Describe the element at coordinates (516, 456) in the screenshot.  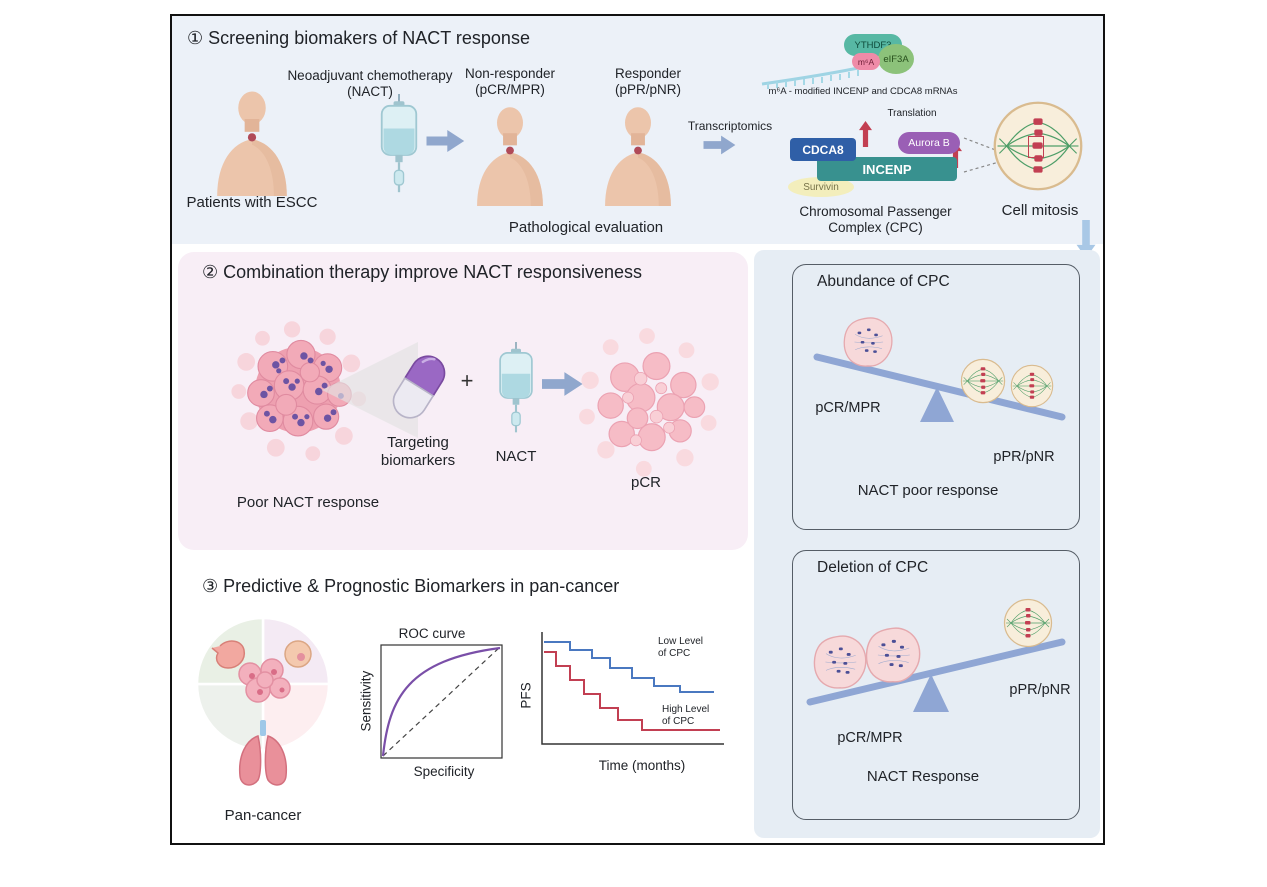
I see `nact-label: NACT` at that location.